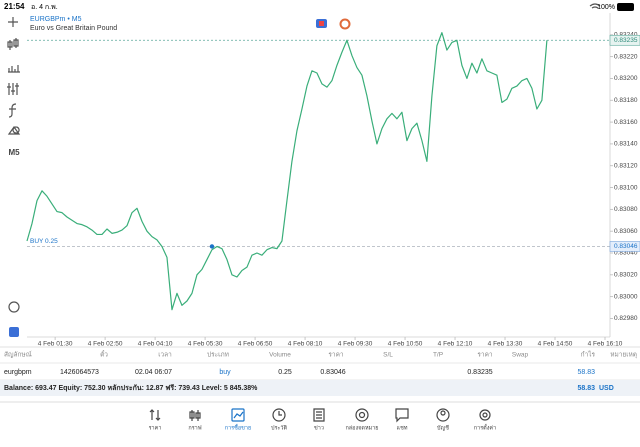 The image size is (640, 447). What do you see at coordinates (520, 355) in the screenshot?
I see `table-header: Swap` at bounding box center [520, 355].